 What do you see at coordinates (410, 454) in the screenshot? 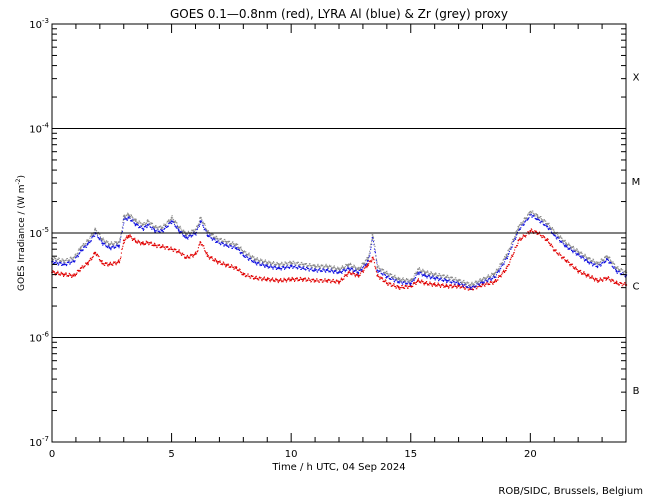
I see `x-tick-label: 15` at bounding box center [410, 454].